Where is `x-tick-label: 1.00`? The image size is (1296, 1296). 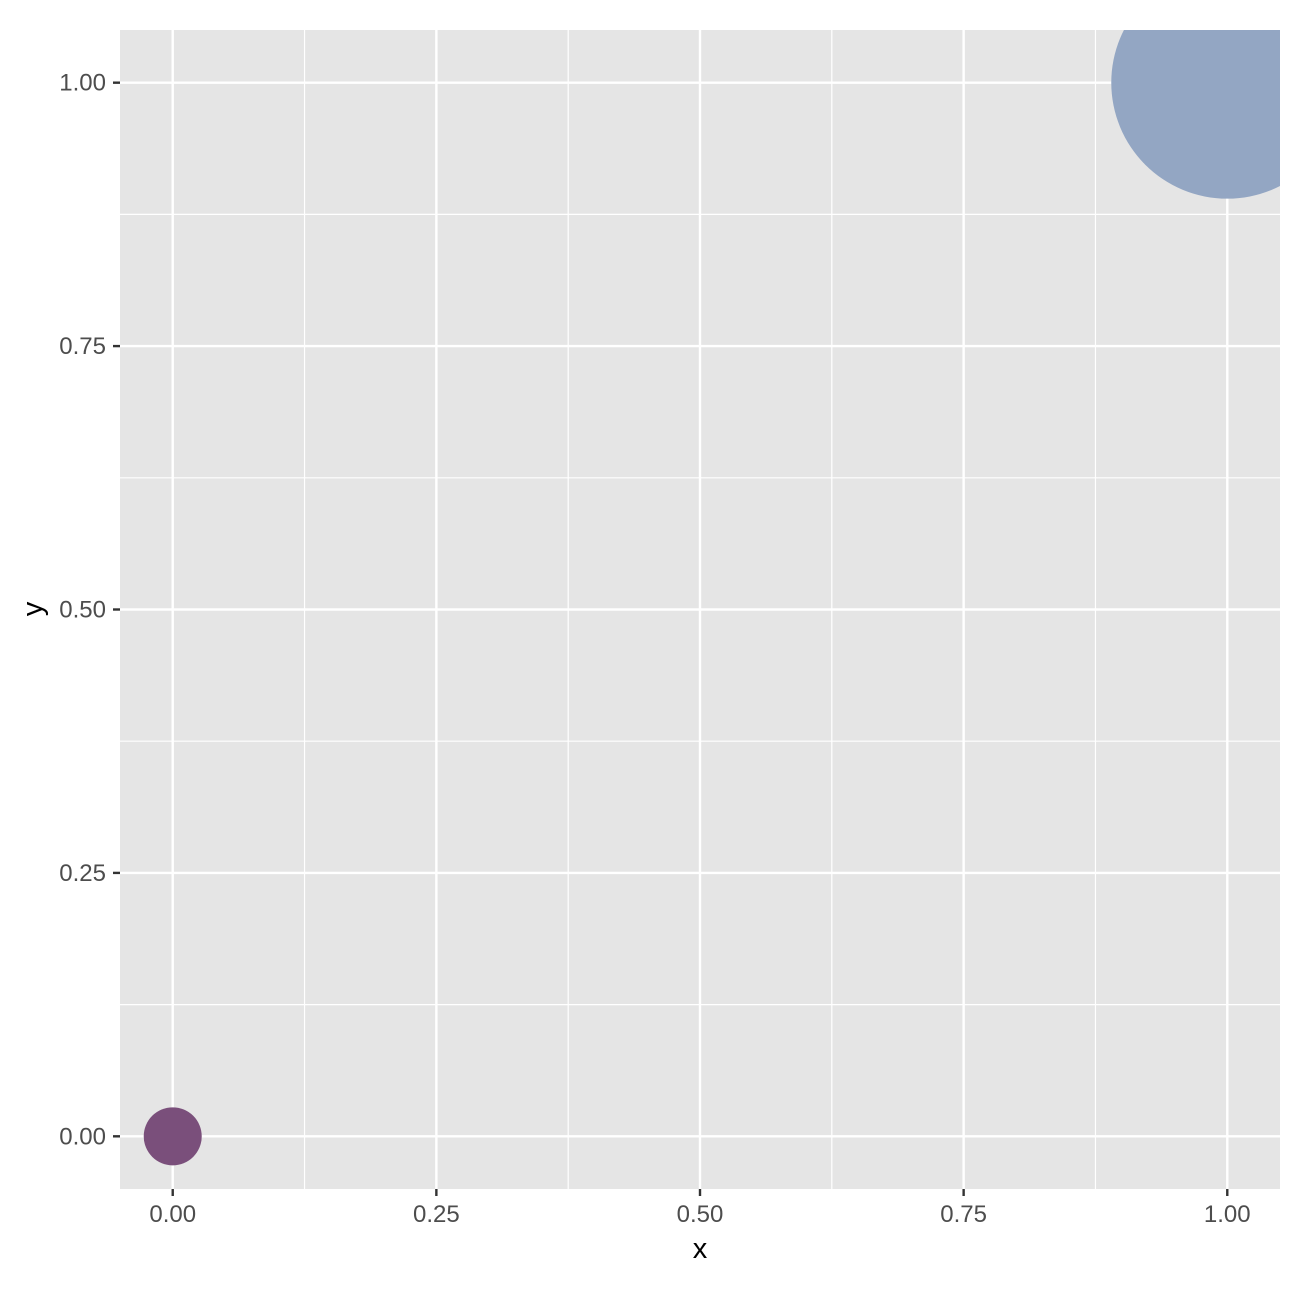
x-tick-label: 1.00 is located at coordinates (1227, 1214).